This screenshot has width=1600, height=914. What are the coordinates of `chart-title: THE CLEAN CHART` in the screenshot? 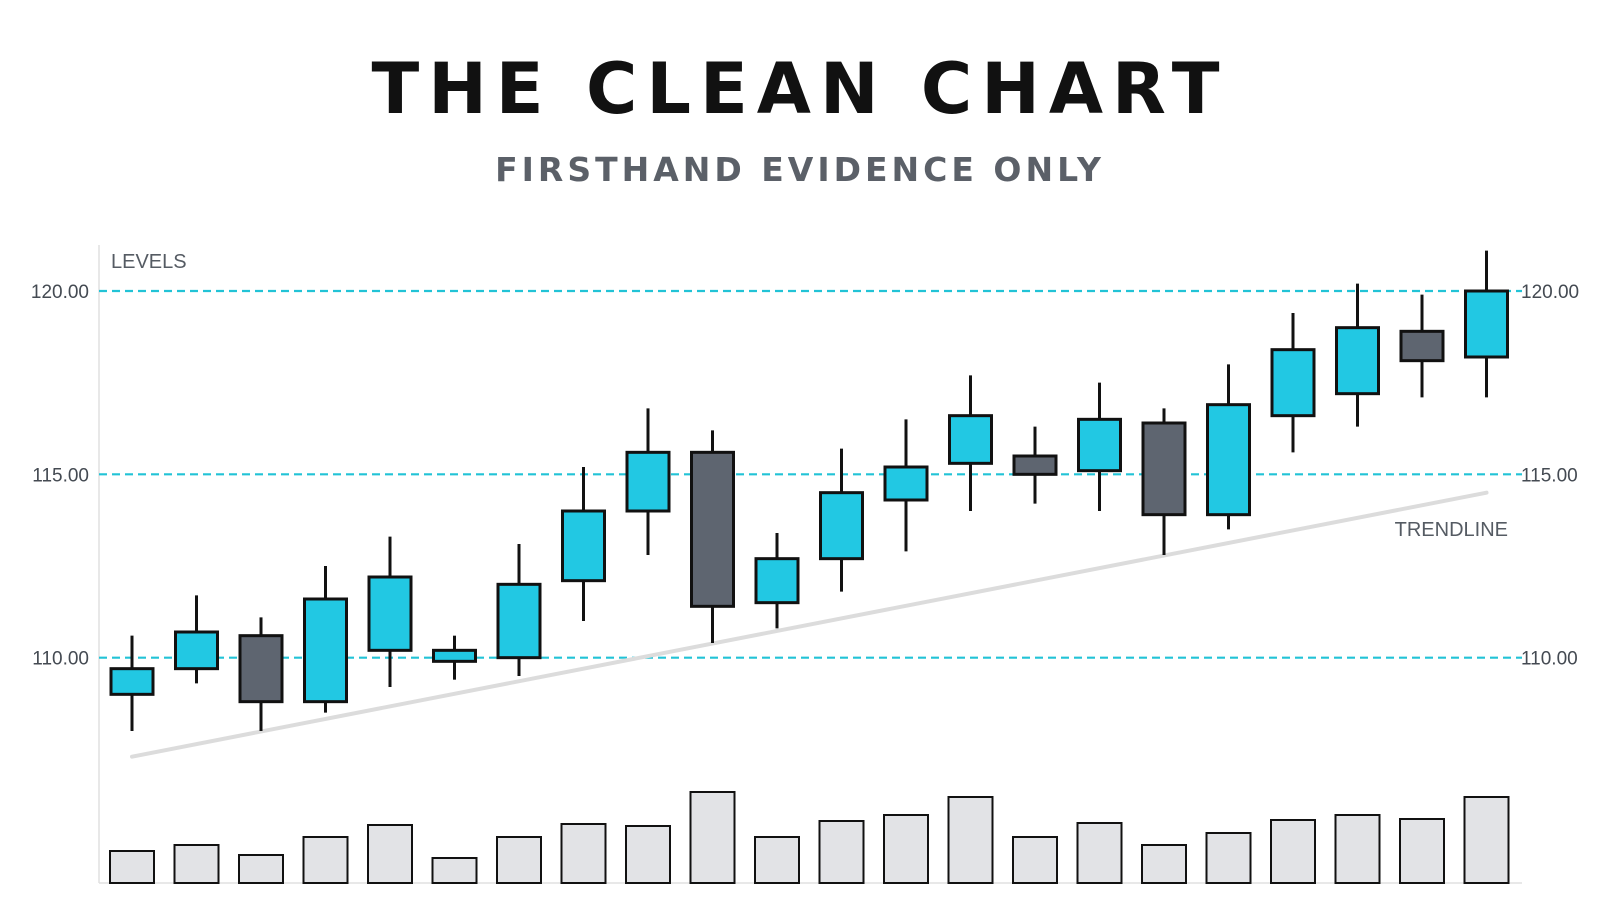 It's located at (800, 89).